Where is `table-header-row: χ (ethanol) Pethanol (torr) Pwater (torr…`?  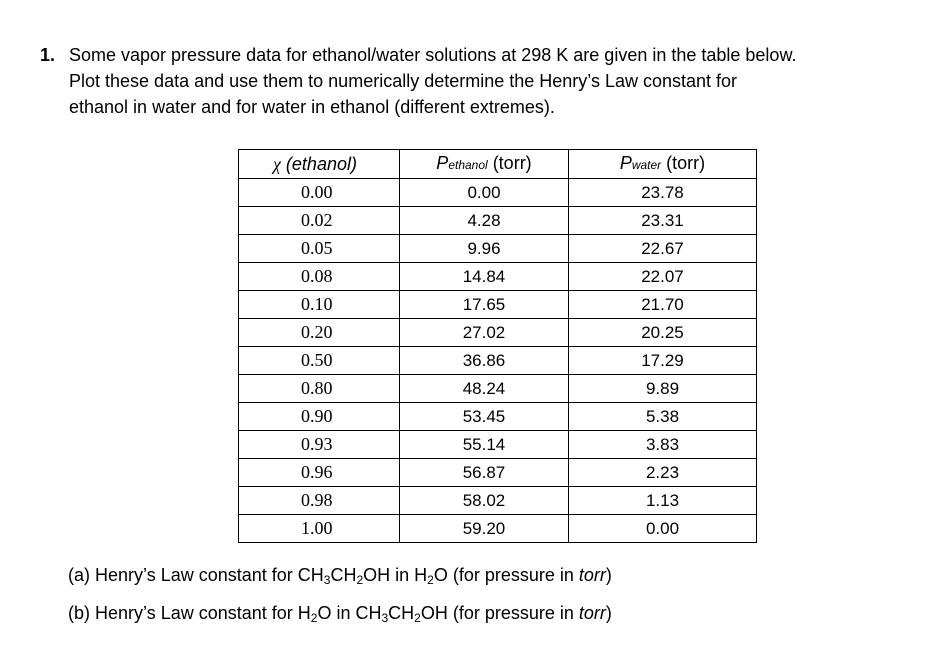
table-header-row: χ (ethanol) Pethanol (torr) Pwater (torr… is located at coordinates (497, 164).